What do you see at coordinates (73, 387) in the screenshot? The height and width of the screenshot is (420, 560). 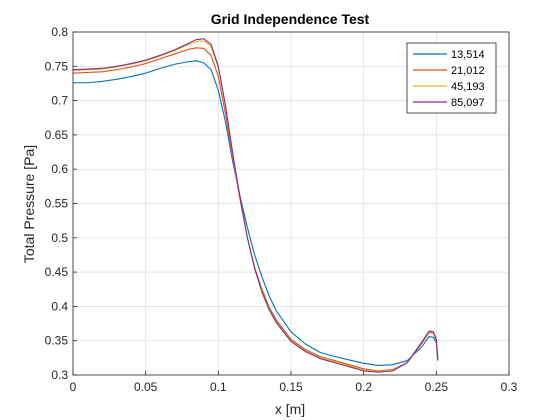 I see `x-tick-label: 0` at bounding box center [73, 387].